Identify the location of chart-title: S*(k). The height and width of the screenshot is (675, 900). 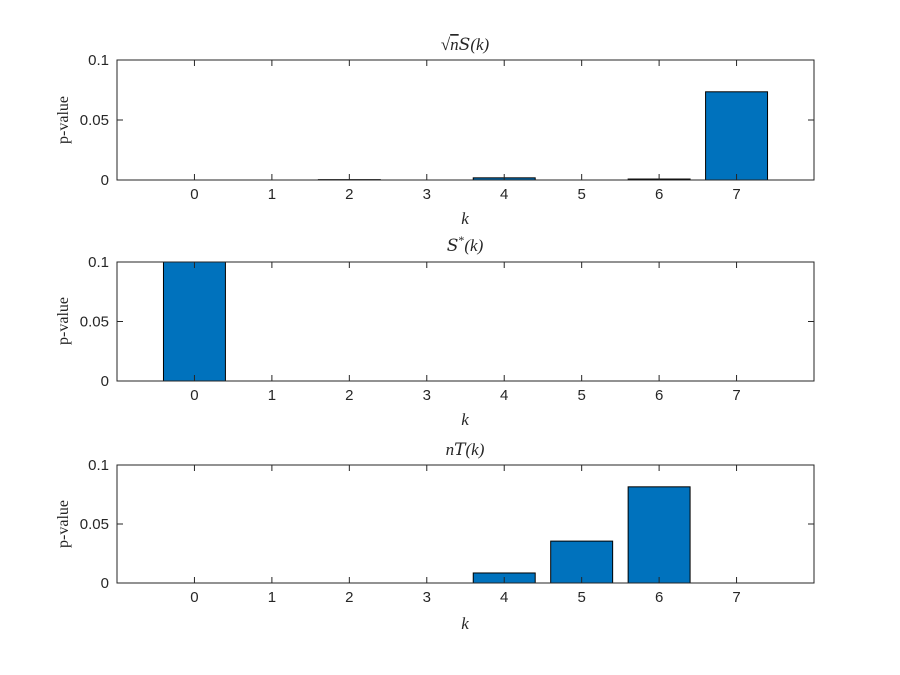
(465, 244).